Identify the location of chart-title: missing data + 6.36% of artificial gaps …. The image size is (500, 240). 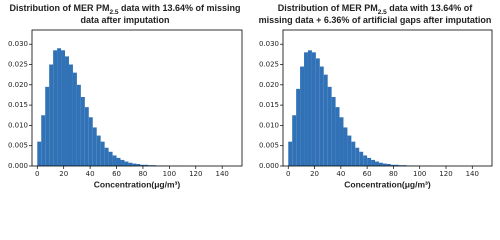
(375, 20).